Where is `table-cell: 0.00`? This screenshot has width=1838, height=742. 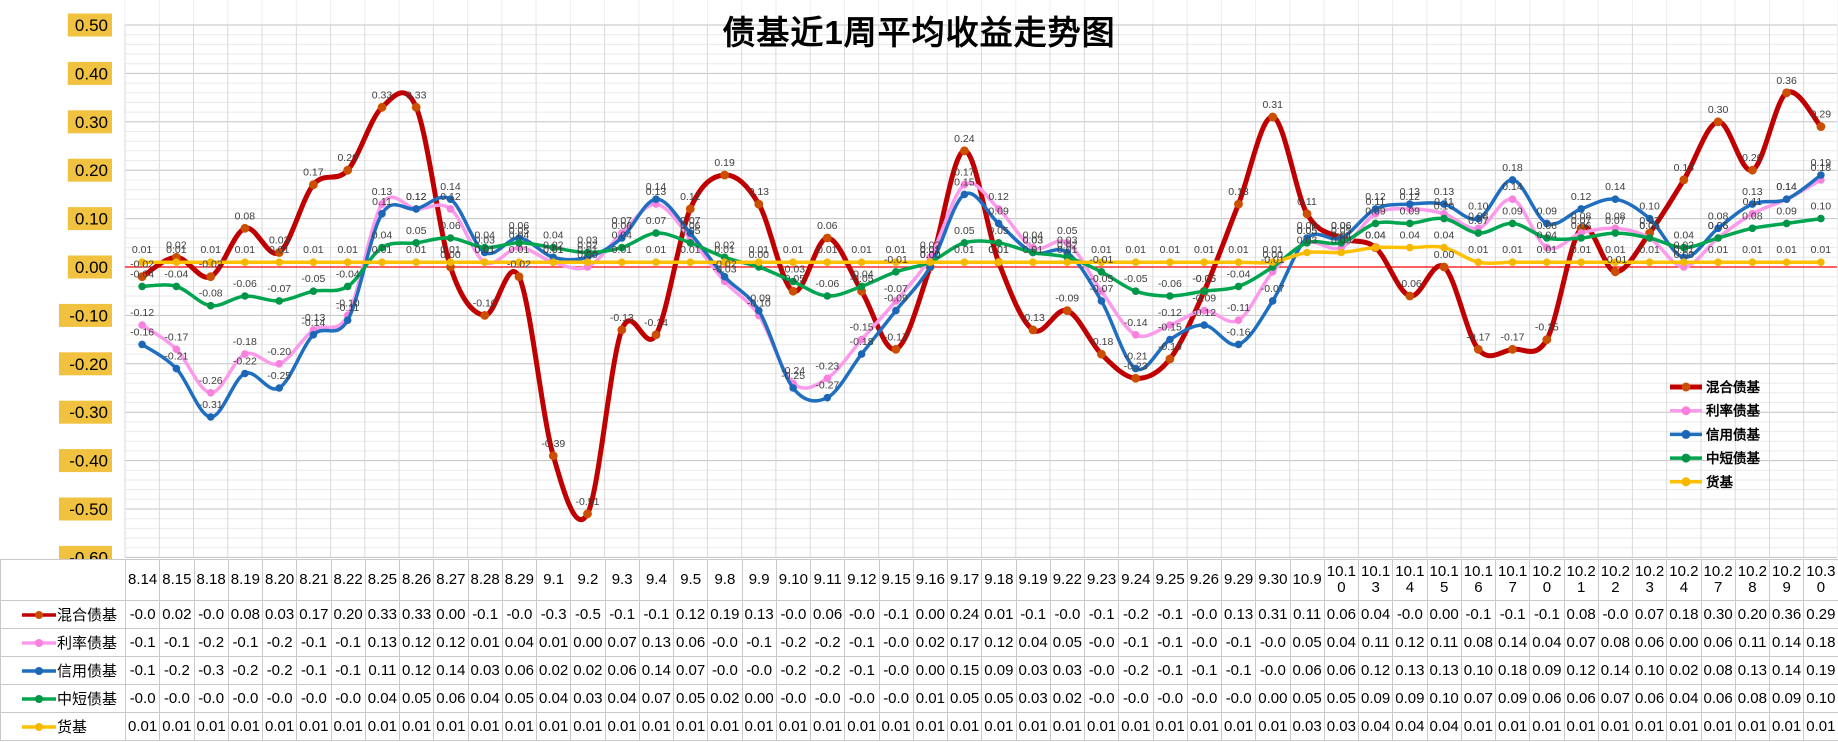 table-cell: 0.00 is located at coordinates (759, 698).